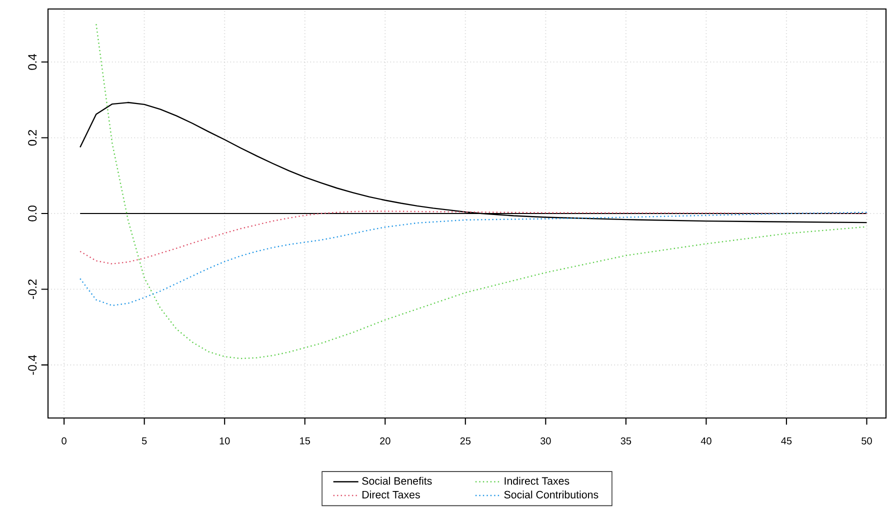  Describe the element at coordinates (32, 62) in the screenshot. I see `y-tick-label: 0.4` at that location.